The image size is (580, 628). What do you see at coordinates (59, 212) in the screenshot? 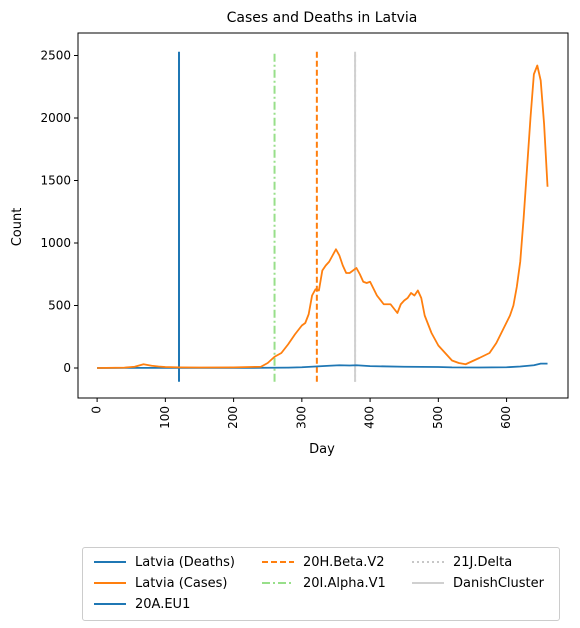
I see `y-axis: 0 500 1000 1500 2000 2500` at bounding box center [59, 212].